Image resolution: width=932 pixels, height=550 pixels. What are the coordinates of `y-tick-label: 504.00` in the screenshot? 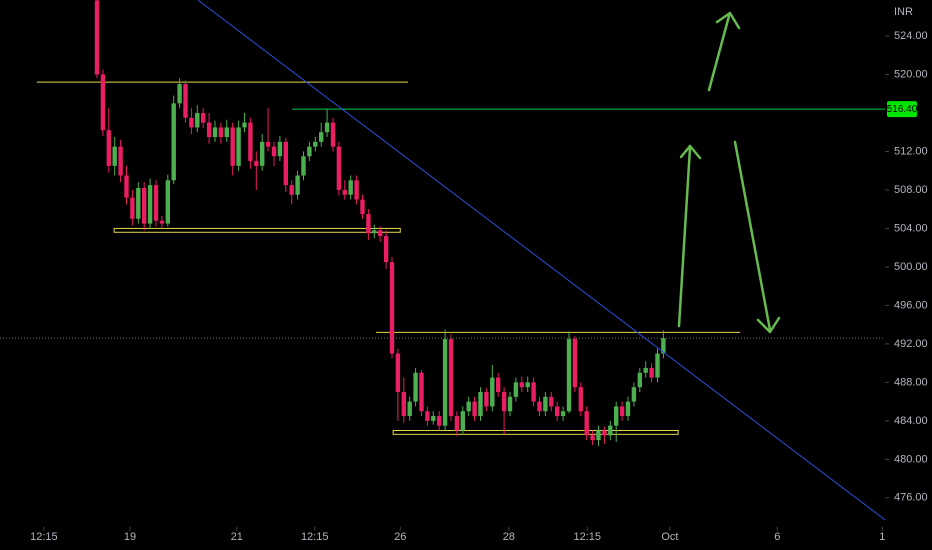 It's located at (911, 228).